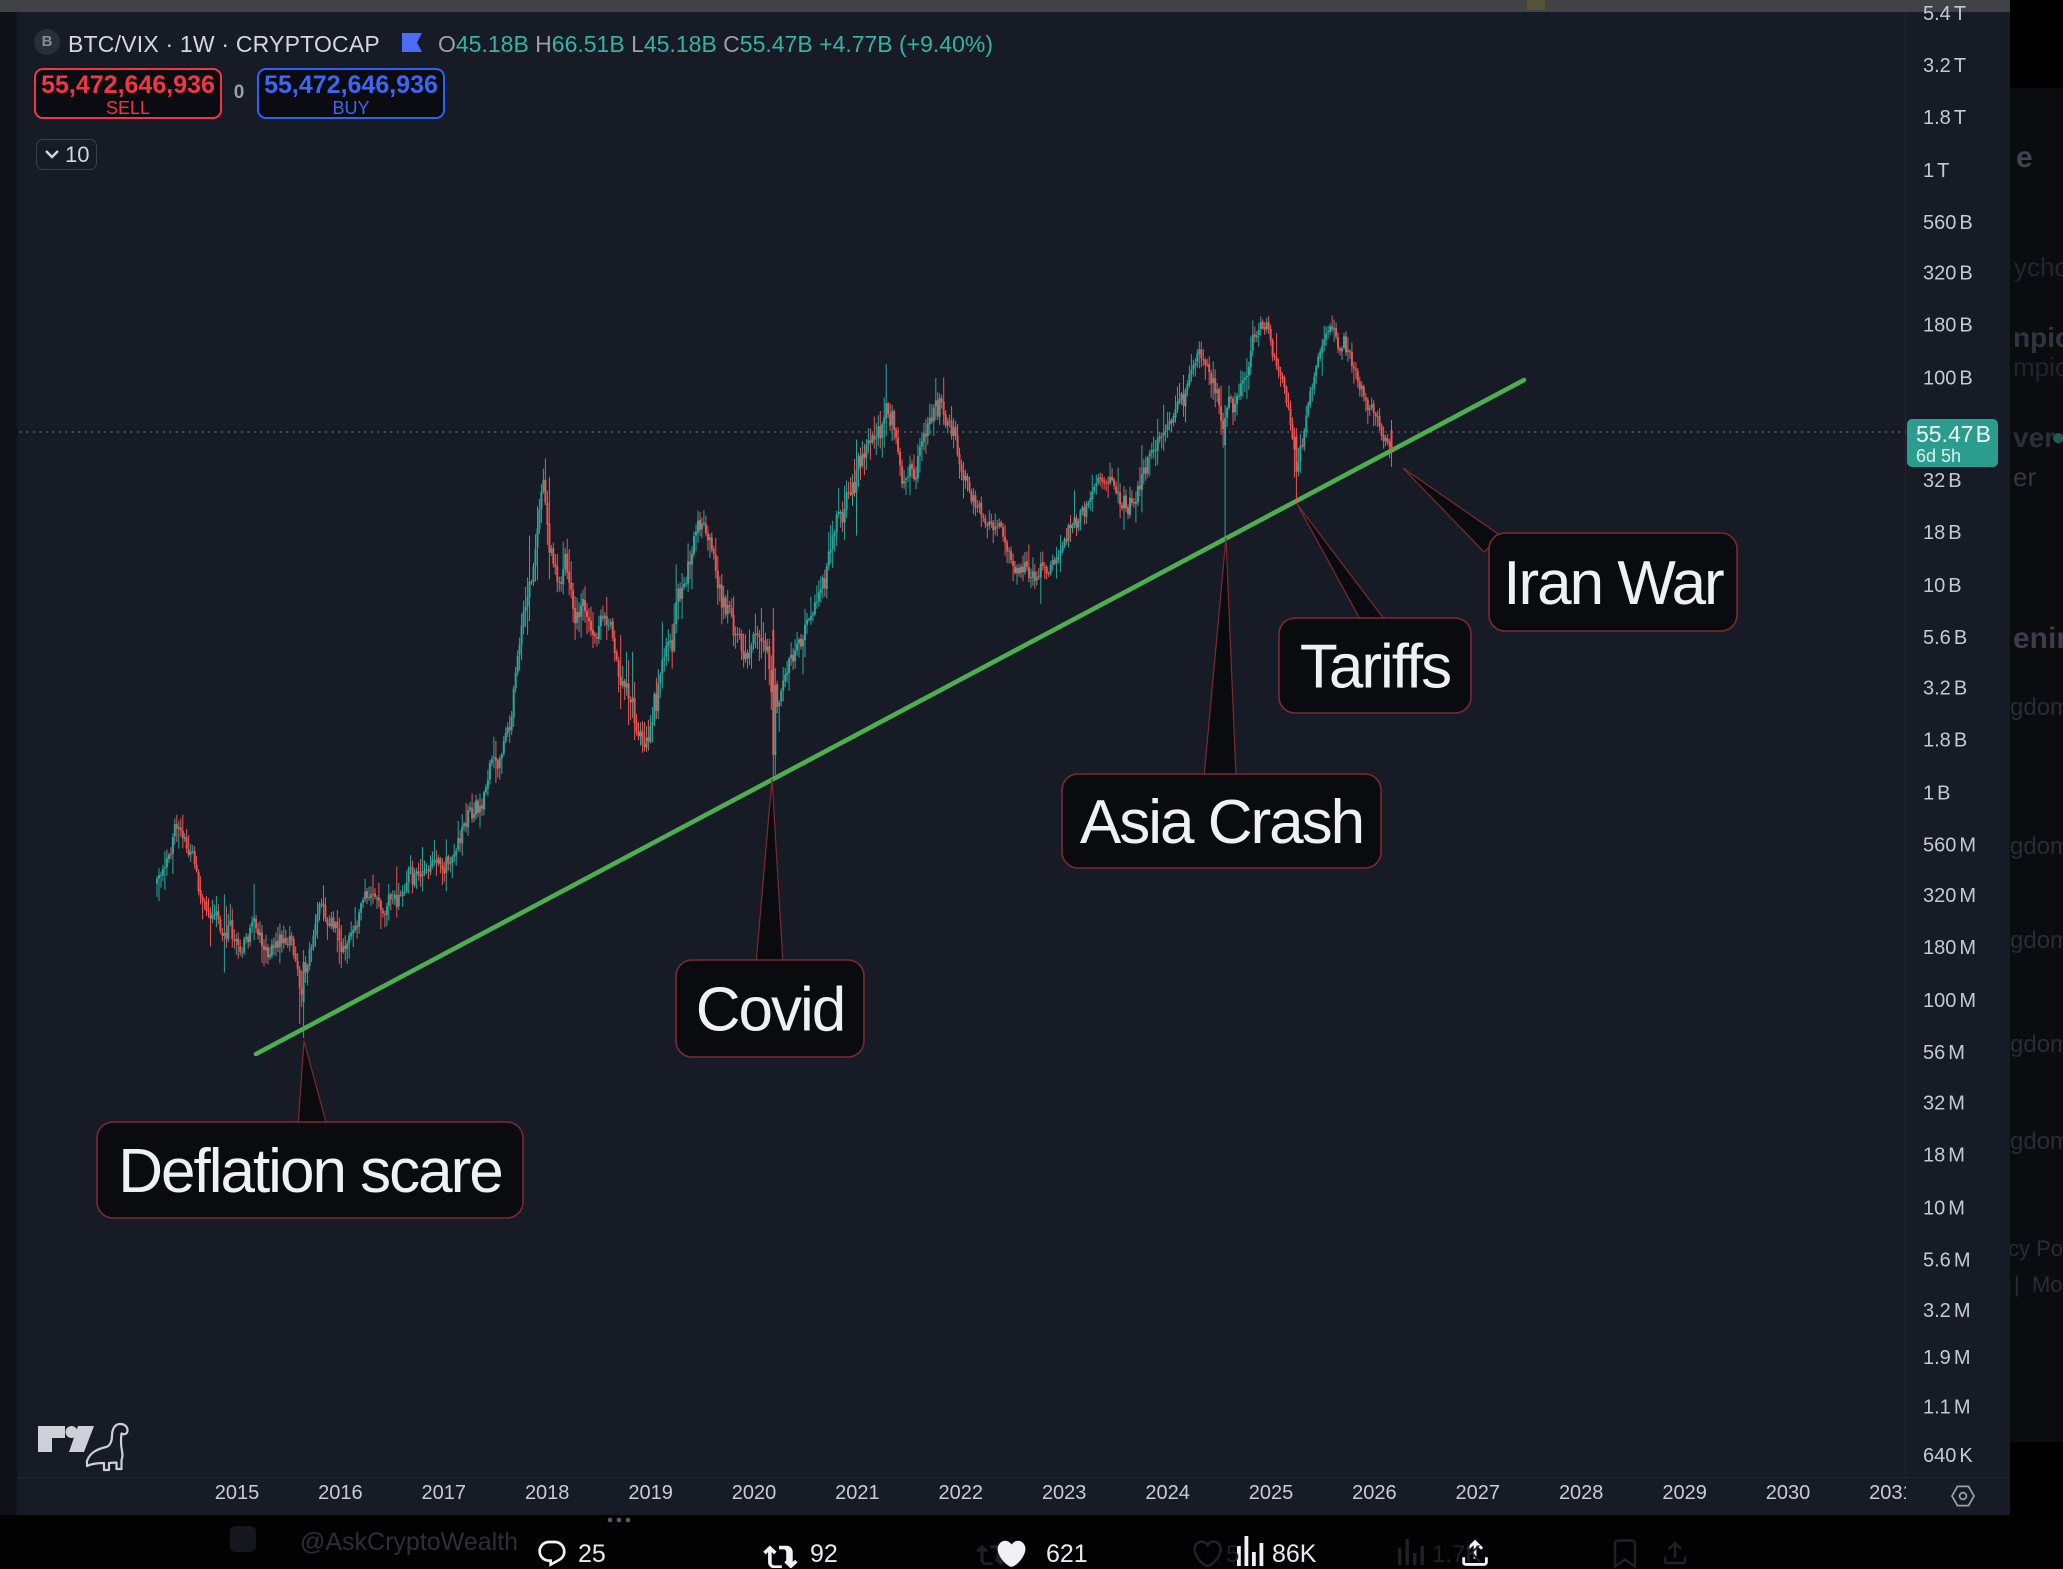 Image resolution: width=2063 pixels, height=1569 pixels. I want to click on svg-text: 6d 5h, so click(1938, 456).